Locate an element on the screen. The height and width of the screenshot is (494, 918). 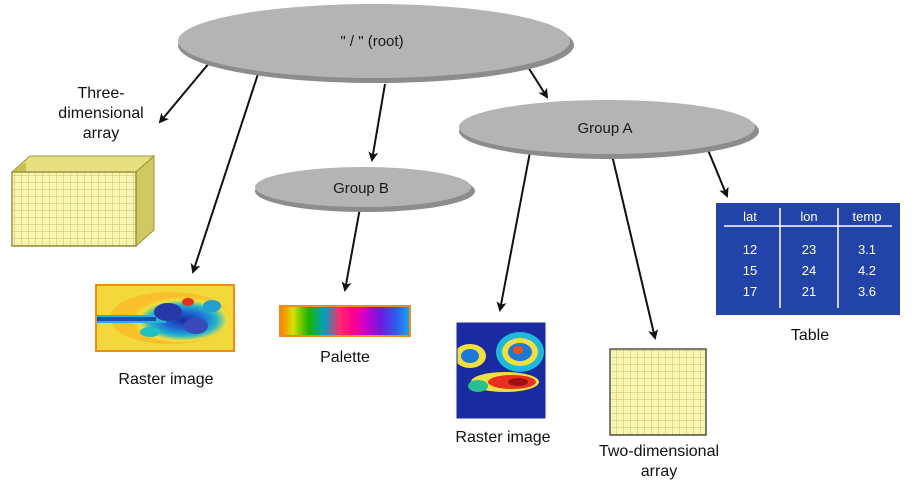
raster-image-left is located at coordinates (165, 318).